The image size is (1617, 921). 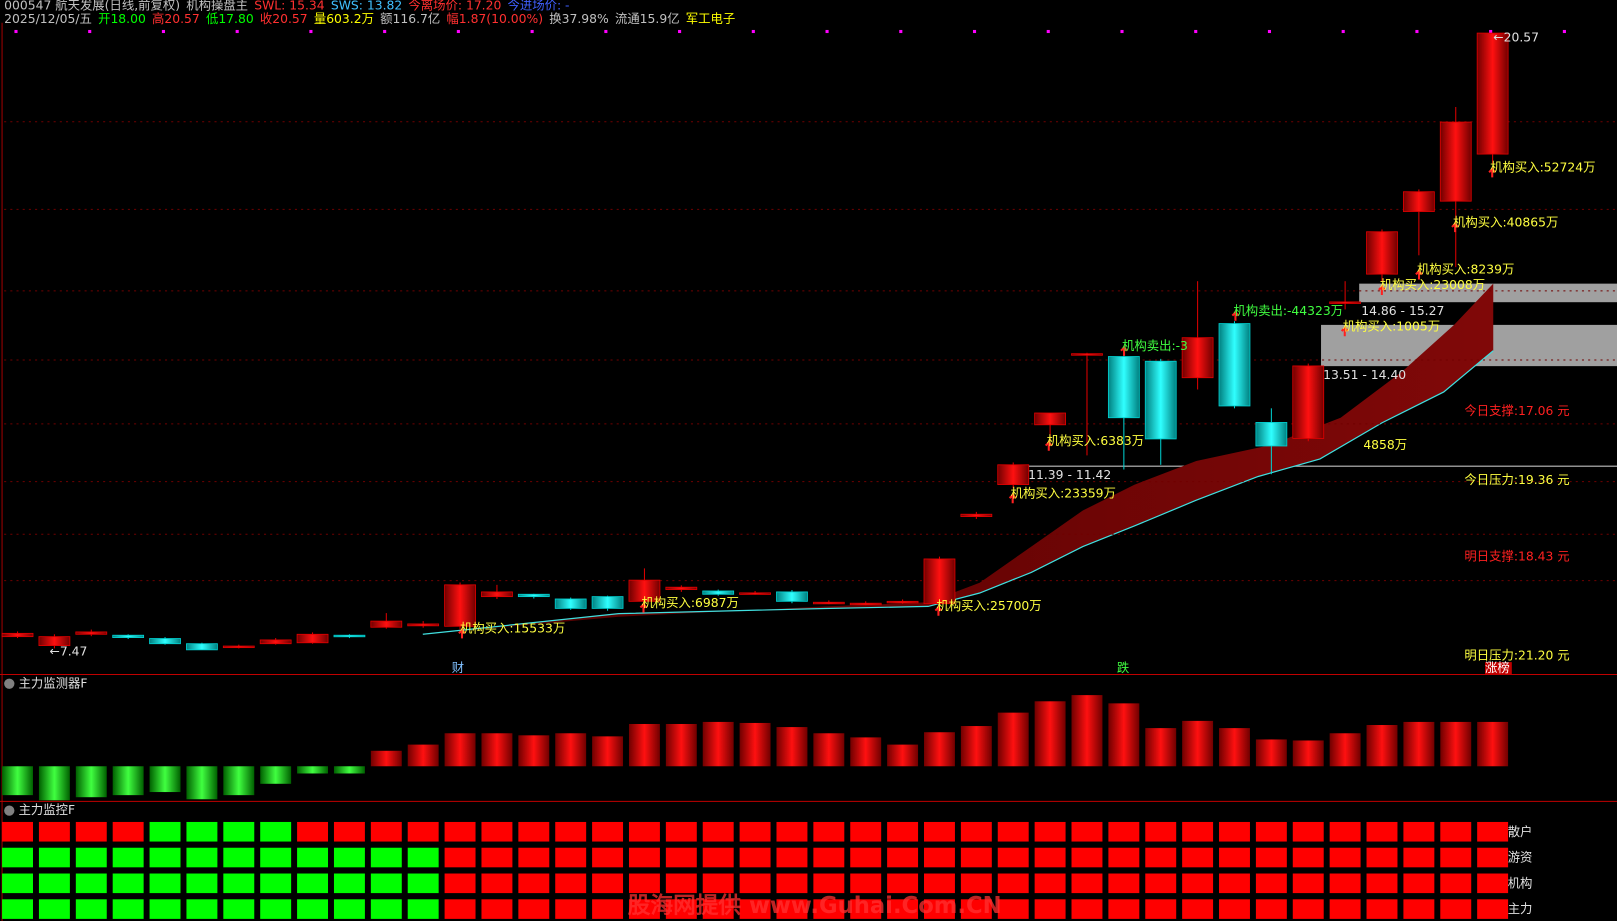 I want to click on annotation: 机构买入:23359万, so click(x=1063, y=493).